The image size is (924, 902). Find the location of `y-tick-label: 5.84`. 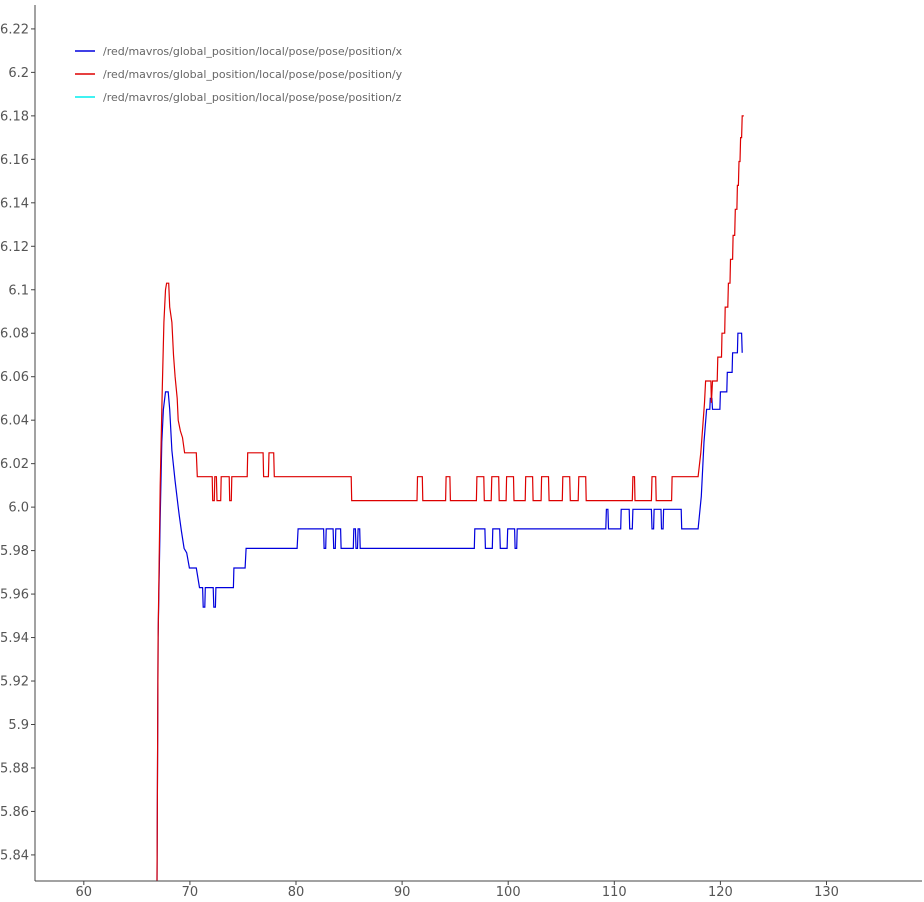

y-tick-label: 5.84 is located at coordinates (14, 855).